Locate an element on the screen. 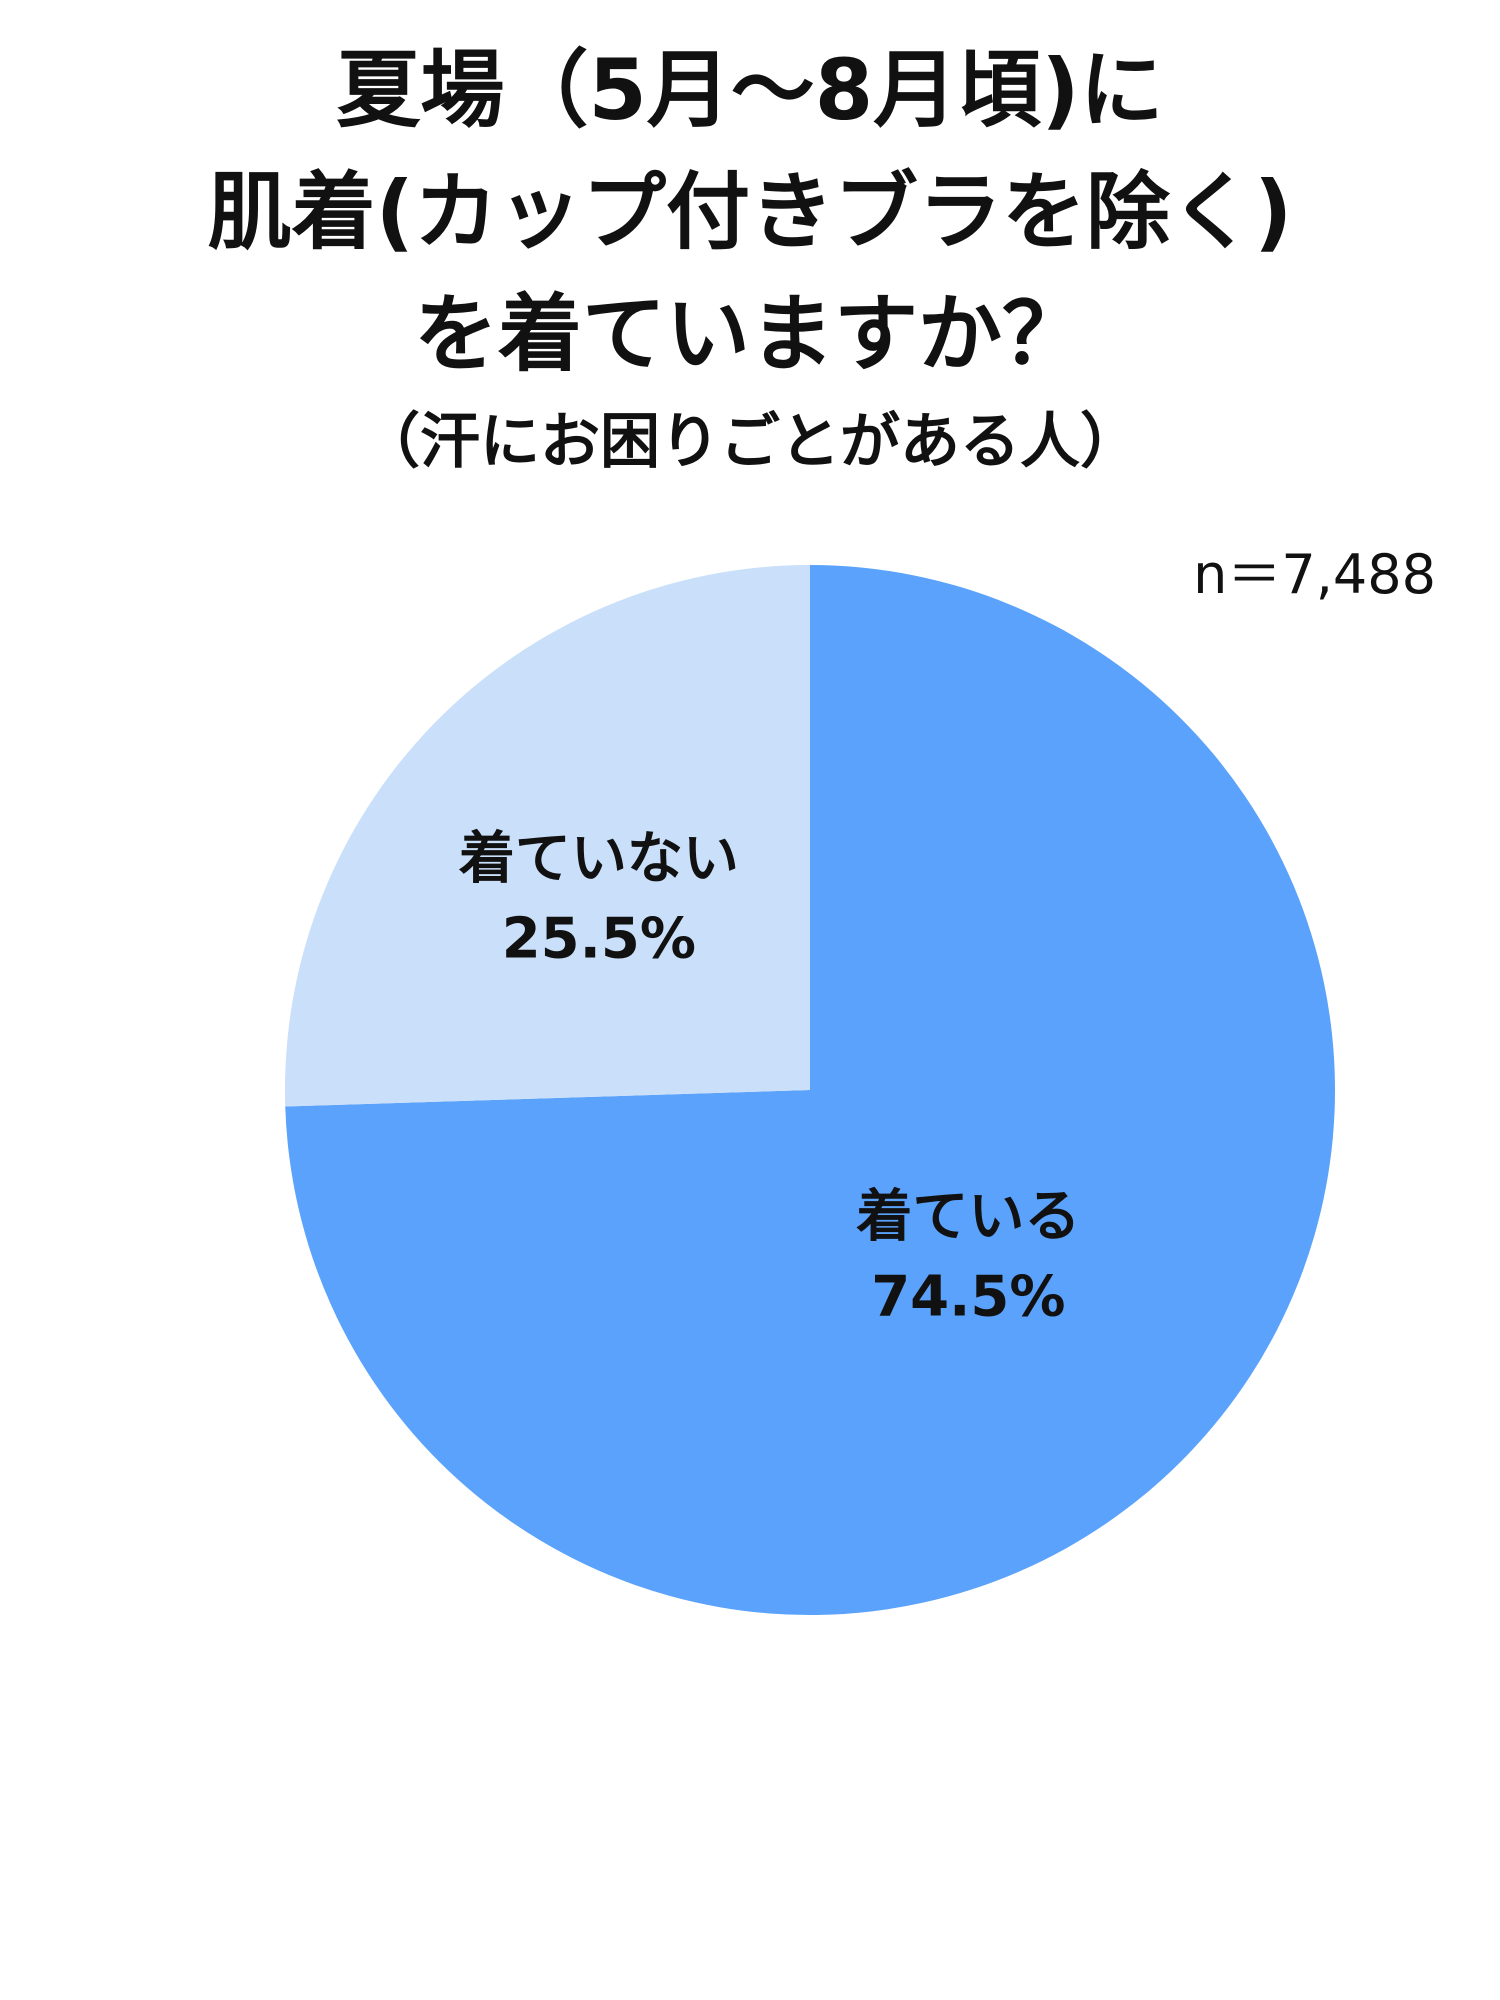 The image size is (1500, 2000). pie-slice-label-1: 着ている is located at coordinates (968, 1216).